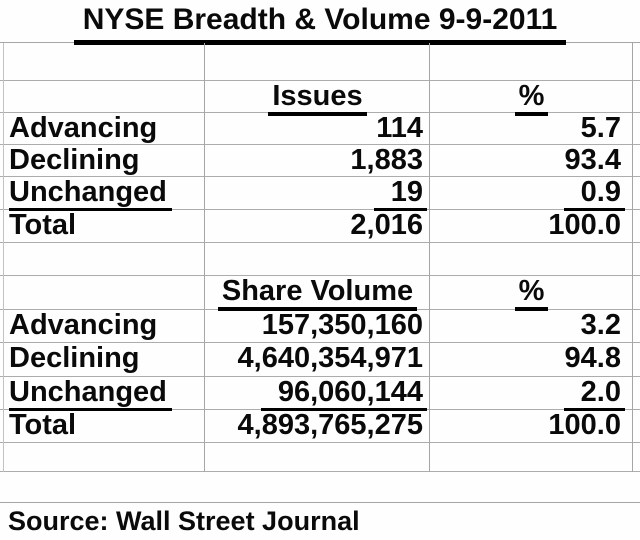  I want to click on issues-column-header: Issues, so click(317, 98).